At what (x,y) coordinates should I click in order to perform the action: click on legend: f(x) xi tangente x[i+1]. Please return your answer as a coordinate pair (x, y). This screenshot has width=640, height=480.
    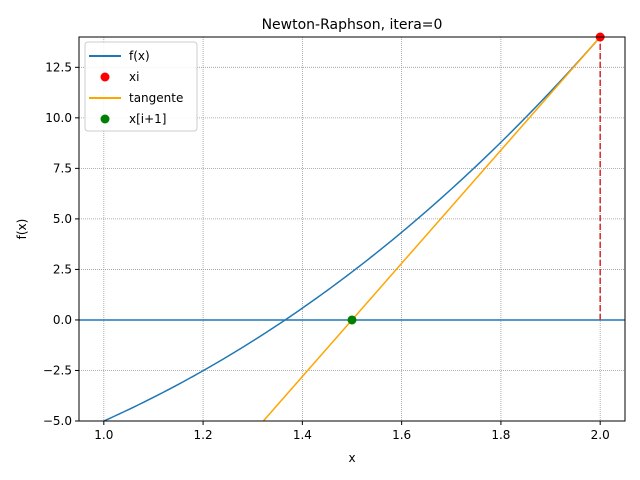
    Looking at the image, I should click on (141, 86).